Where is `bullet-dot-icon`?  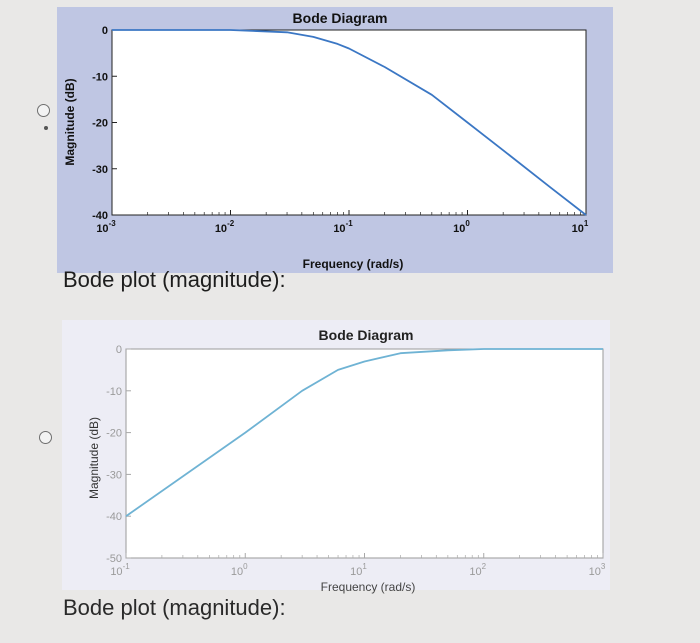 bullet-dot-icon is located at coordinates (46, 128).